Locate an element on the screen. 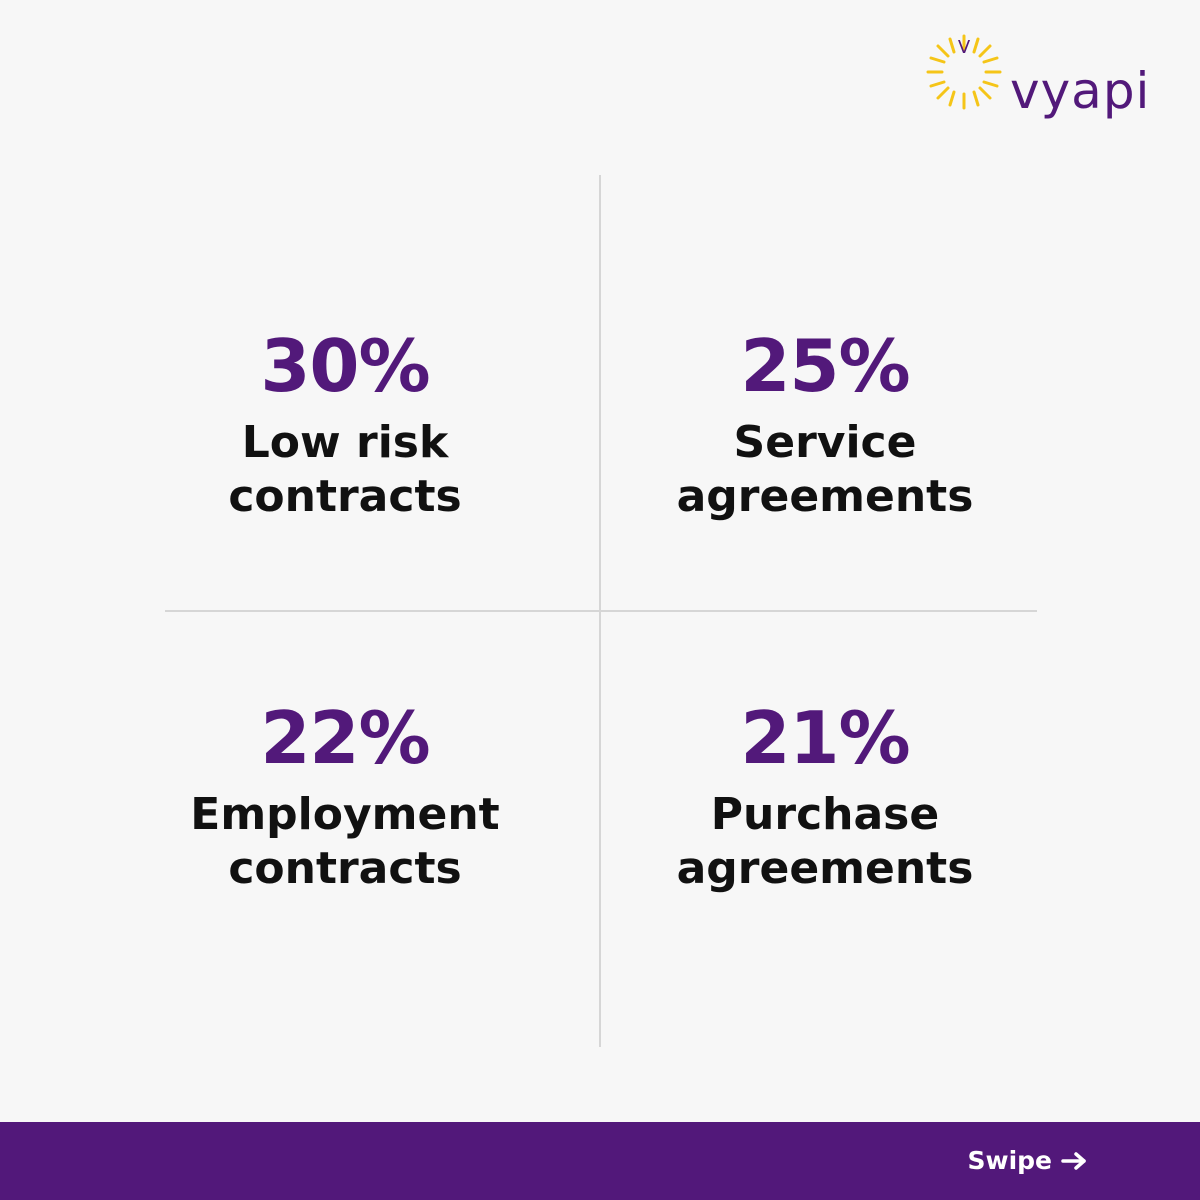 The width and height of the screenshot is (1200, 1200). swipe-button: Swipe is located at coordinates (1027, 1160).